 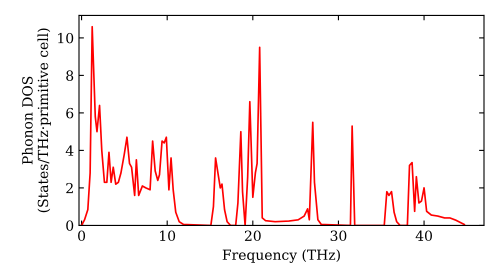 What do you see at coordinates (70, 225) in the screenshot?
I see `y-tick-label: 0` at bounding box center [70, 225].